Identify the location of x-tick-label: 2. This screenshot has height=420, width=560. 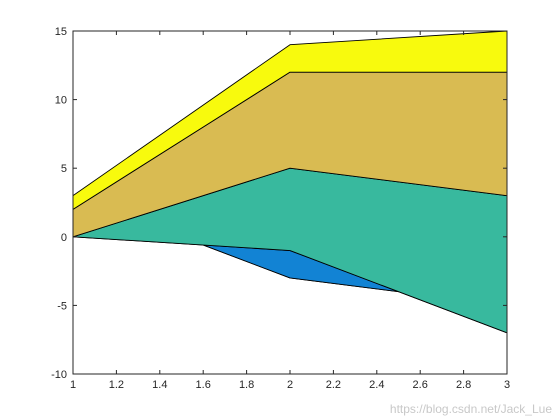
(290, 385).